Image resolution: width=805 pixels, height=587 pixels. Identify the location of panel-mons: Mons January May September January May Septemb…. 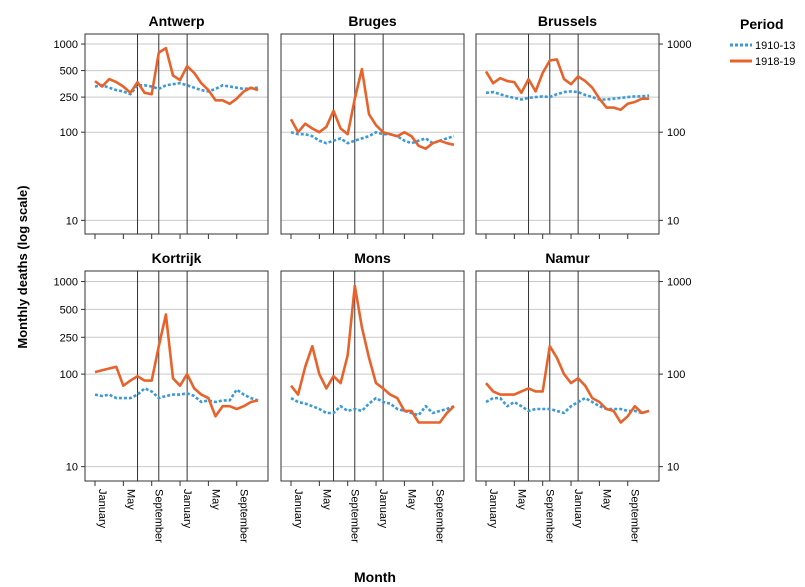
(372, 396).